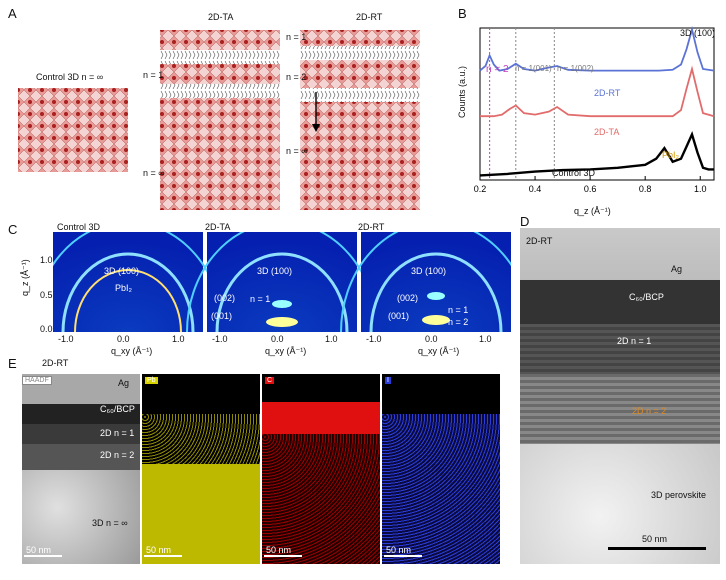  I want to click on pbi2-label: PbI₂, so click(671, 155).